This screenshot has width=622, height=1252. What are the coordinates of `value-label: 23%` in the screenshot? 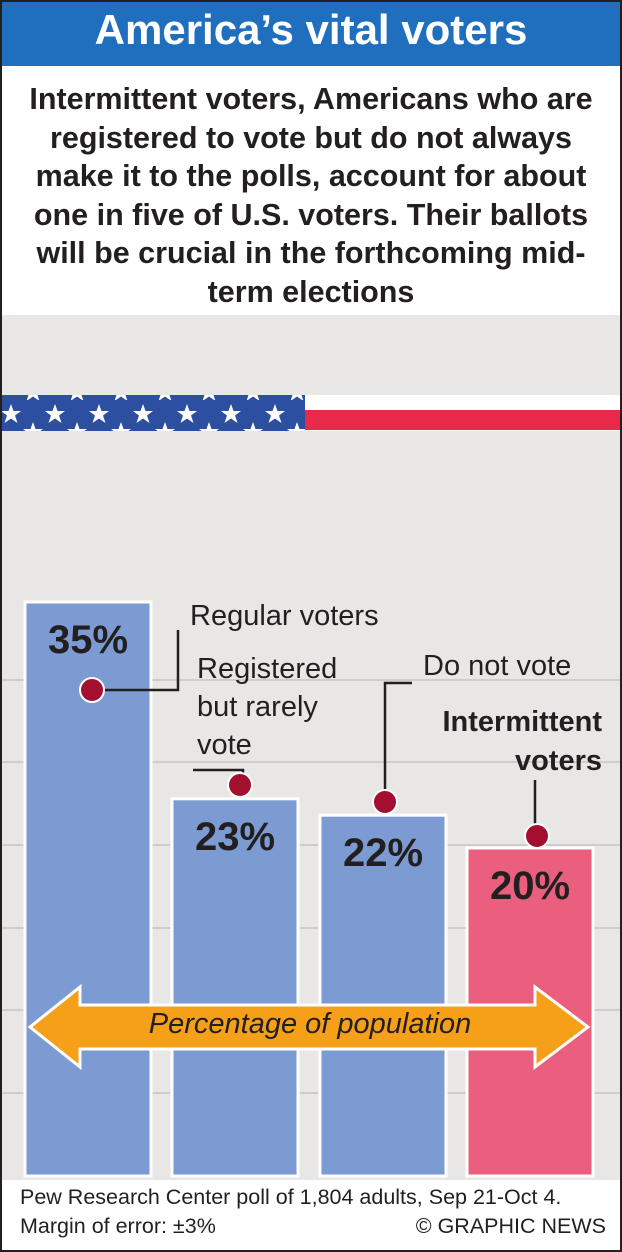 It's located at (235, 836).